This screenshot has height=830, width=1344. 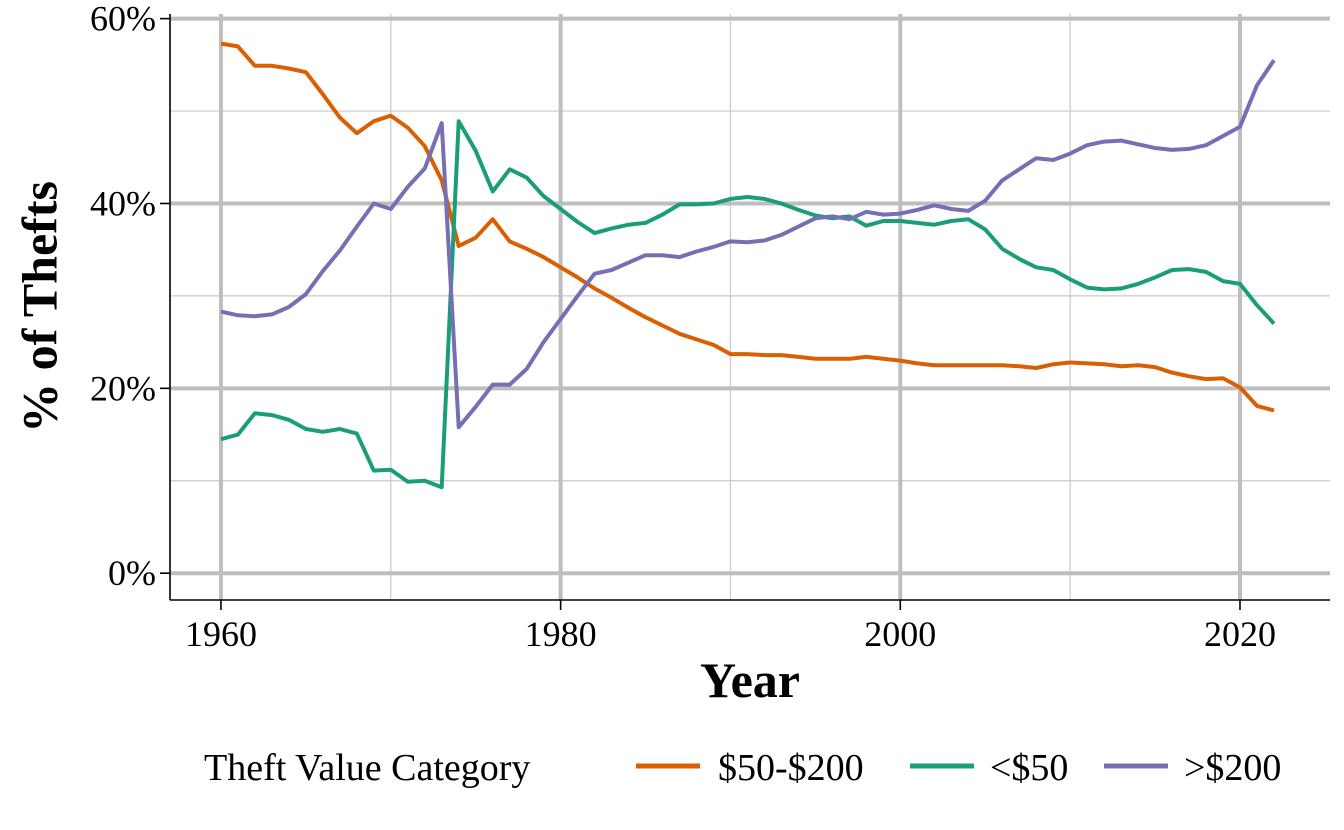 I want to click on x-tick-label: 2000, so click(x=900, y=634).